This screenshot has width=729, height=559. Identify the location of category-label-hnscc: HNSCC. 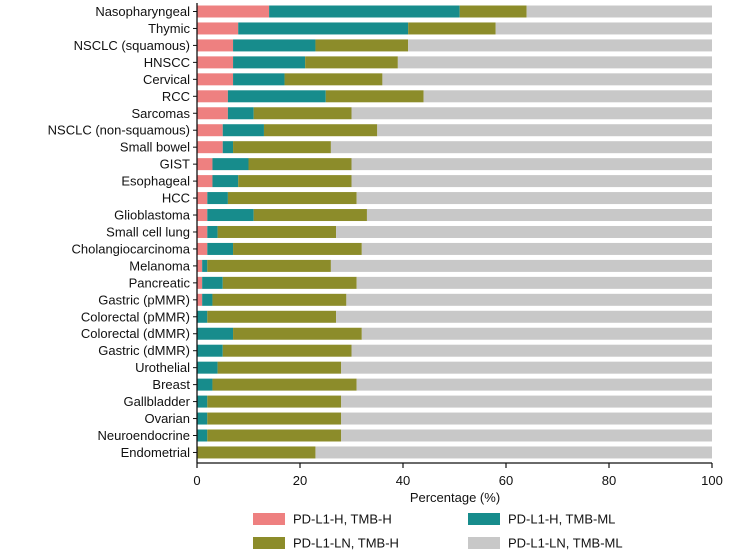
(167, 62).